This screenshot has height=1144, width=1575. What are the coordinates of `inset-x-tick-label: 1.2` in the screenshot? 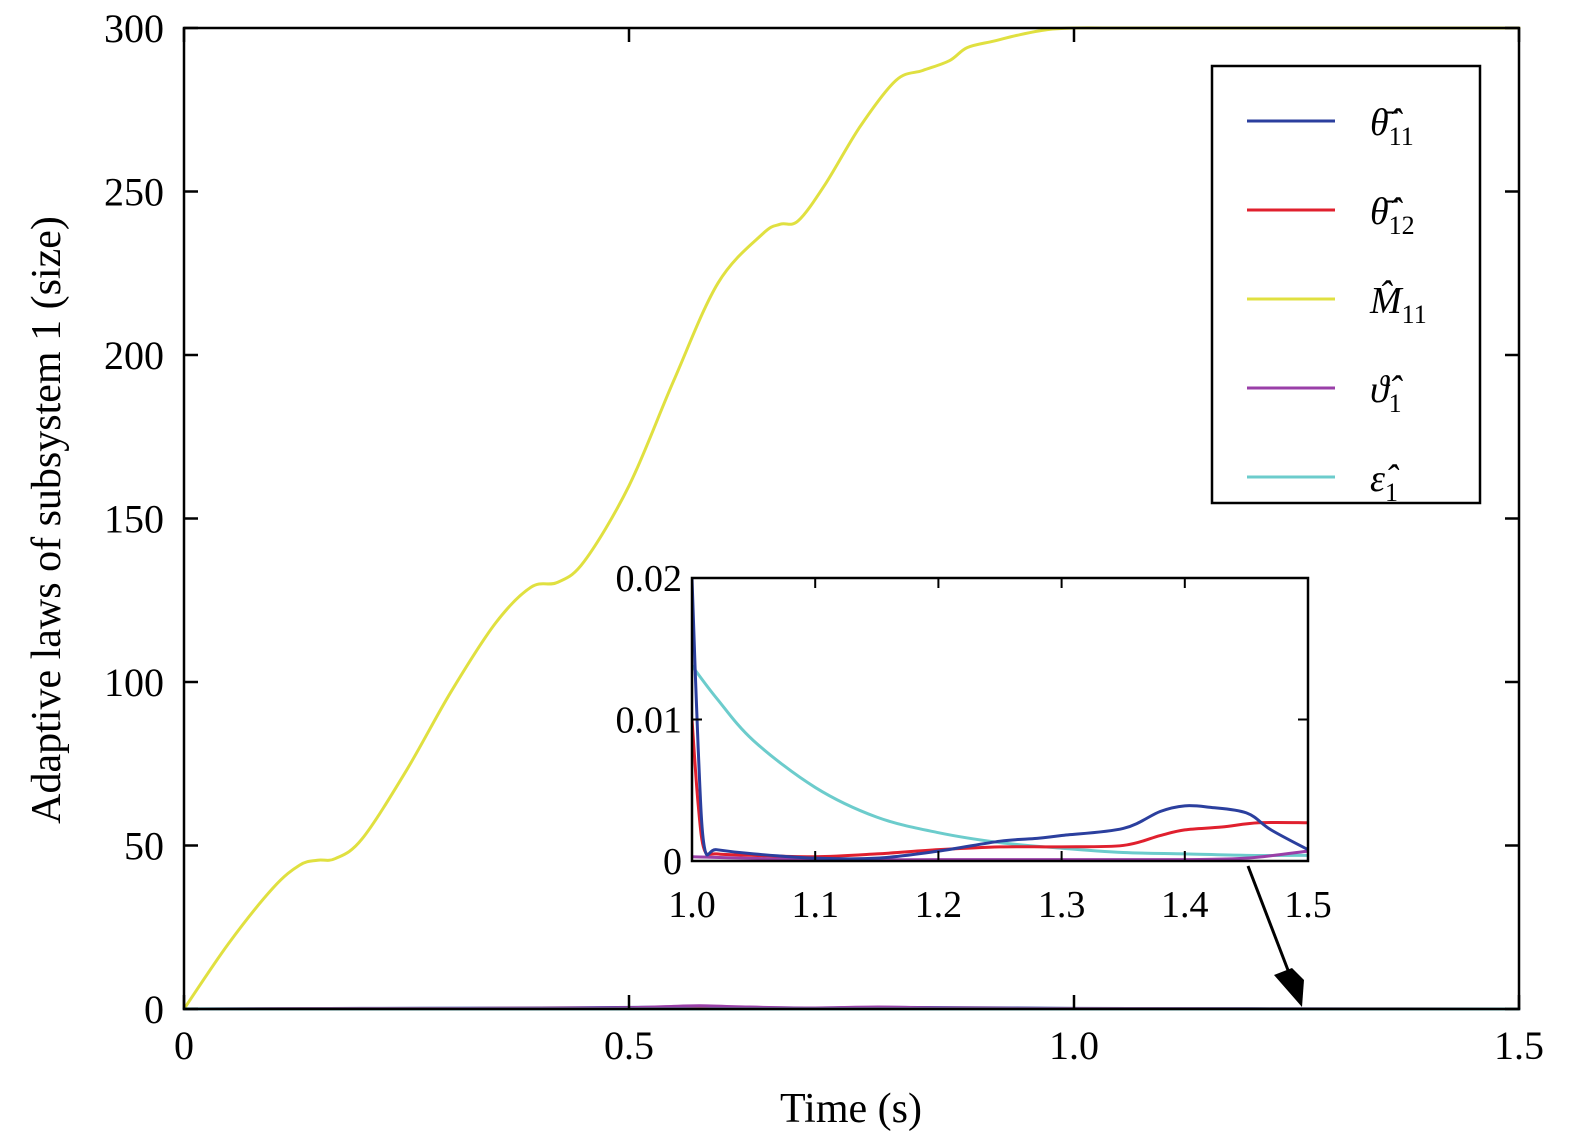 It's located at (939, 905).